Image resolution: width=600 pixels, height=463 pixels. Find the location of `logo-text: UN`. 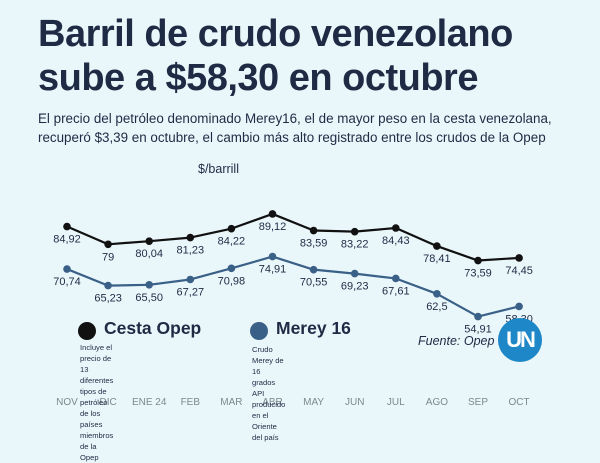

logo-text: UN is located at coordinates (521, 339).